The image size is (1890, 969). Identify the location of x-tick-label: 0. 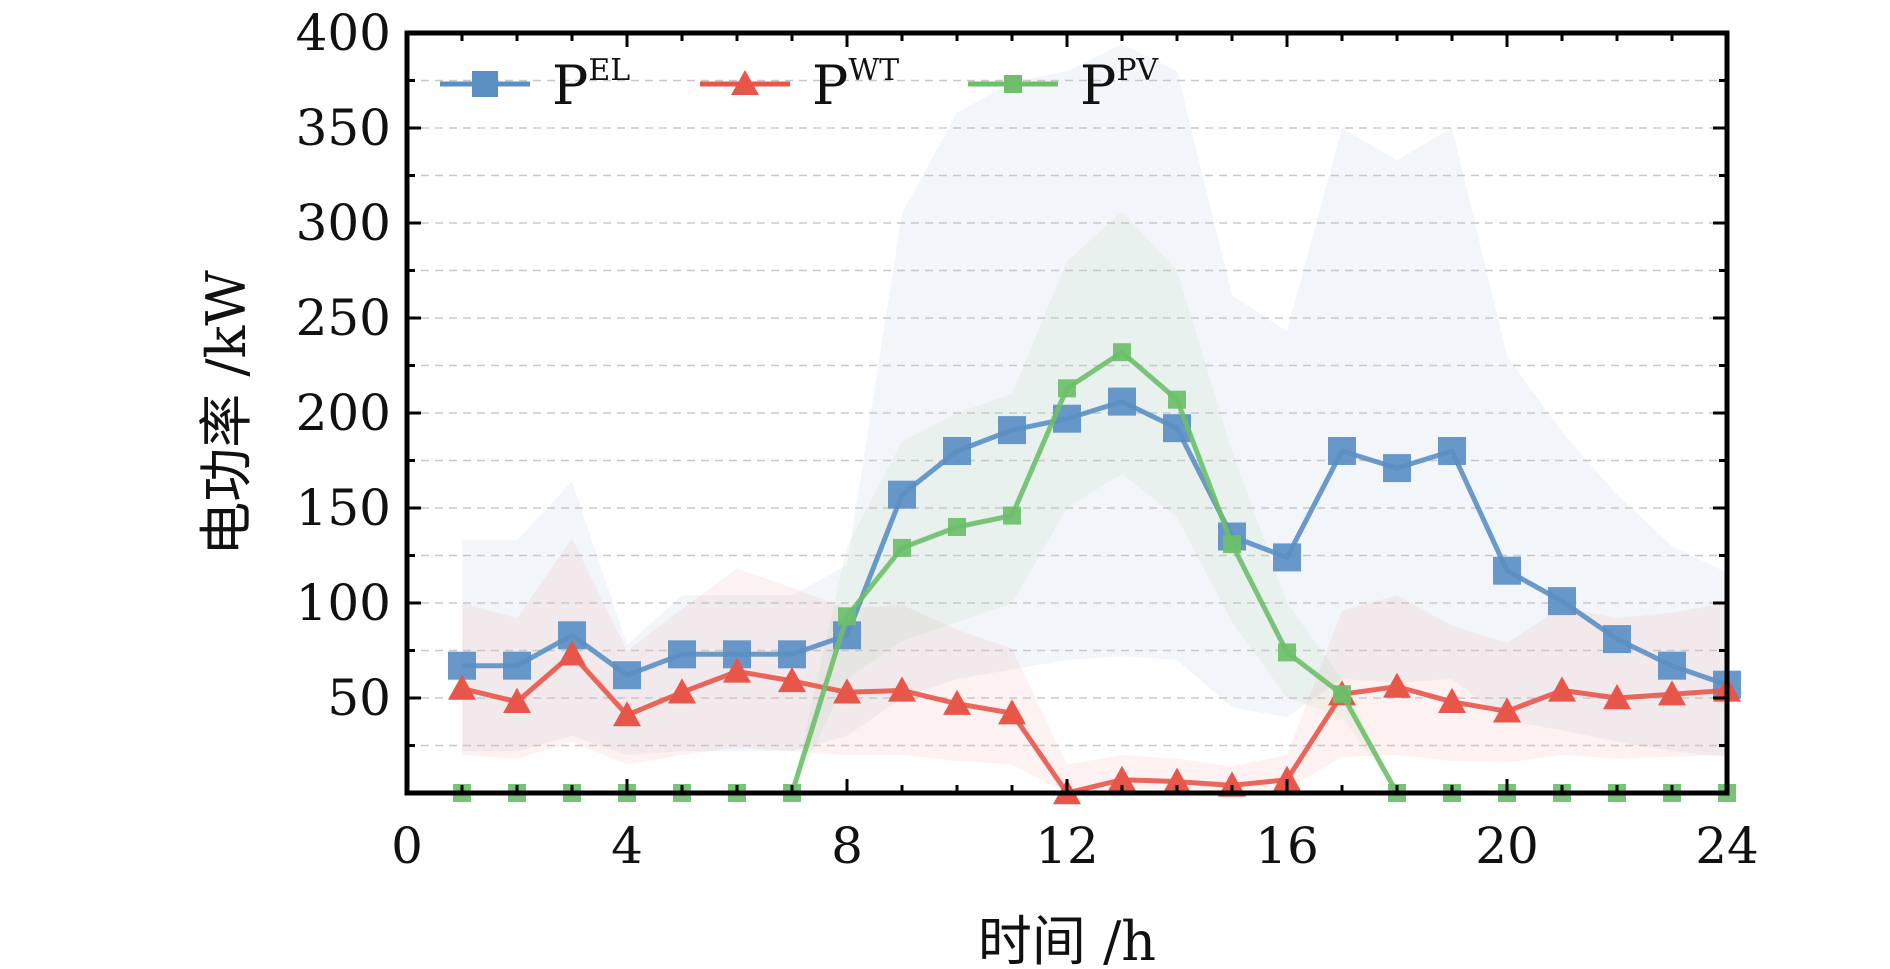
(407, 846).